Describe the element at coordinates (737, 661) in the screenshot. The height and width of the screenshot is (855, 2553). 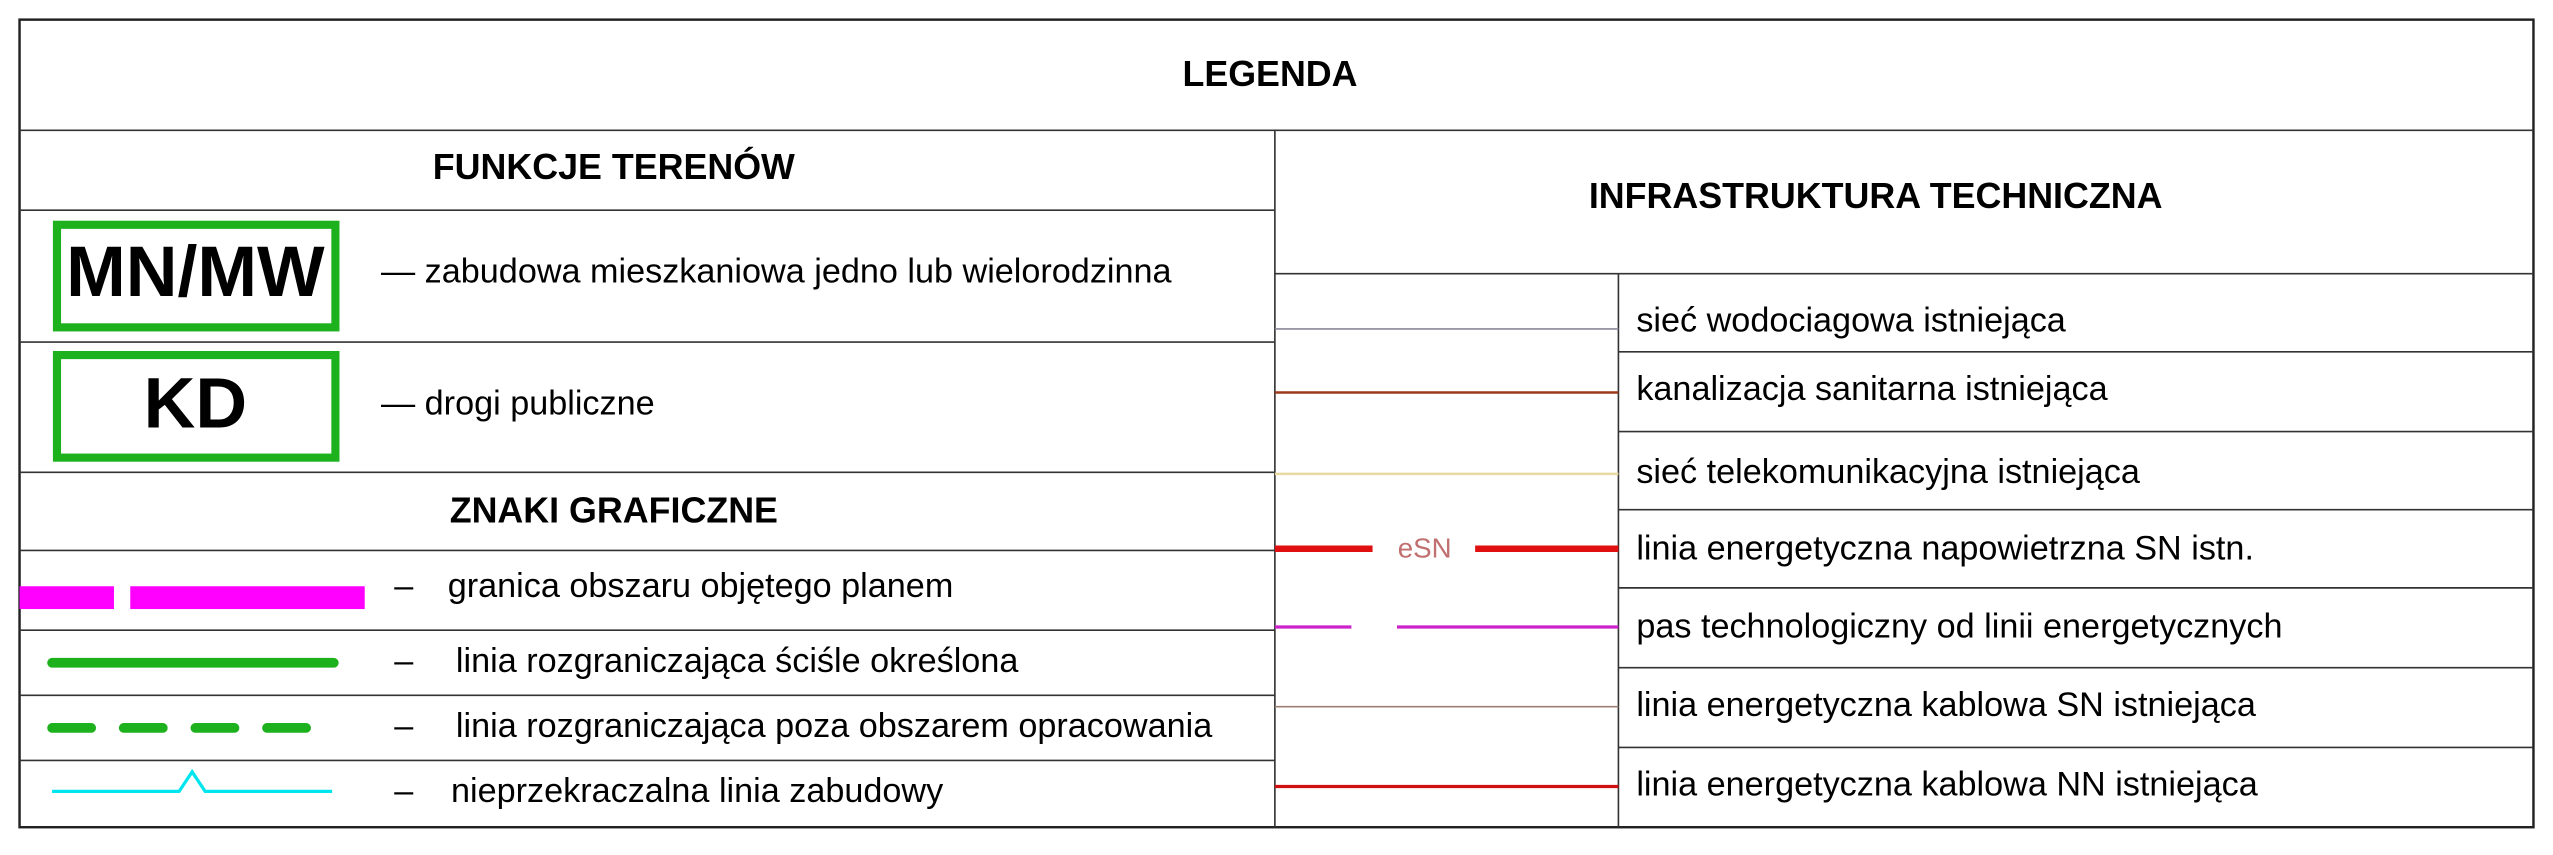
I see `item-label: linia rozgraniczająca ściśle określona` at that location.